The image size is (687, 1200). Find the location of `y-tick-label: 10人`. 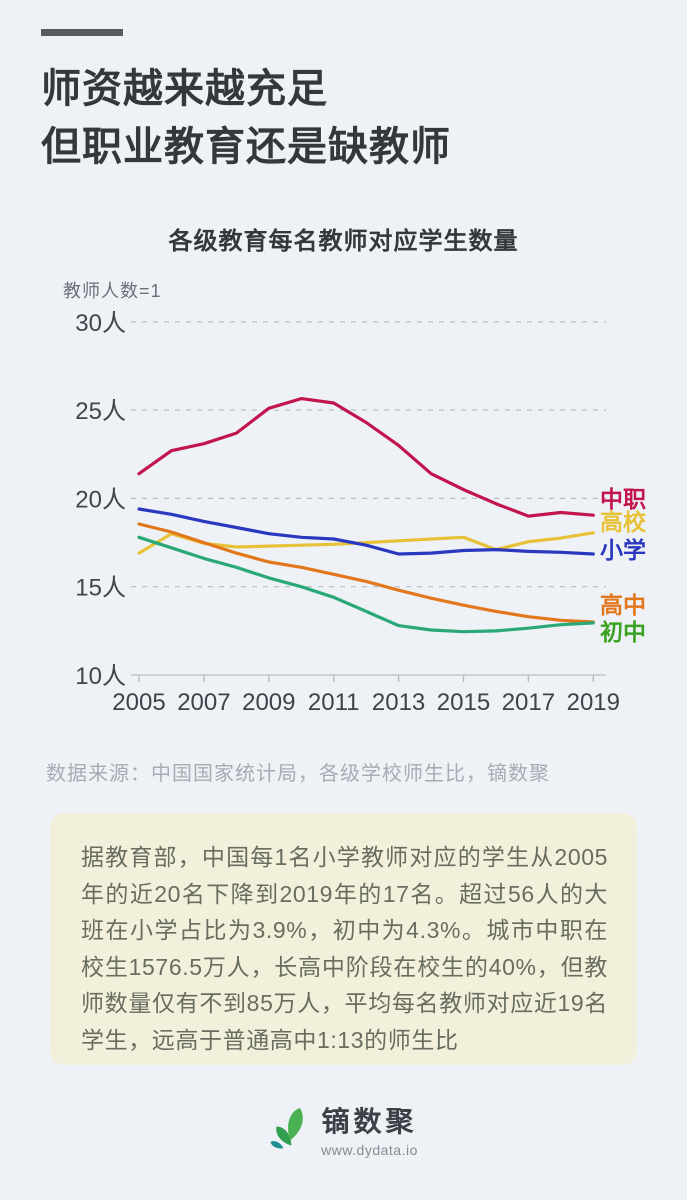

y-tick-label: 10人 is located at coordinates (100, 676).